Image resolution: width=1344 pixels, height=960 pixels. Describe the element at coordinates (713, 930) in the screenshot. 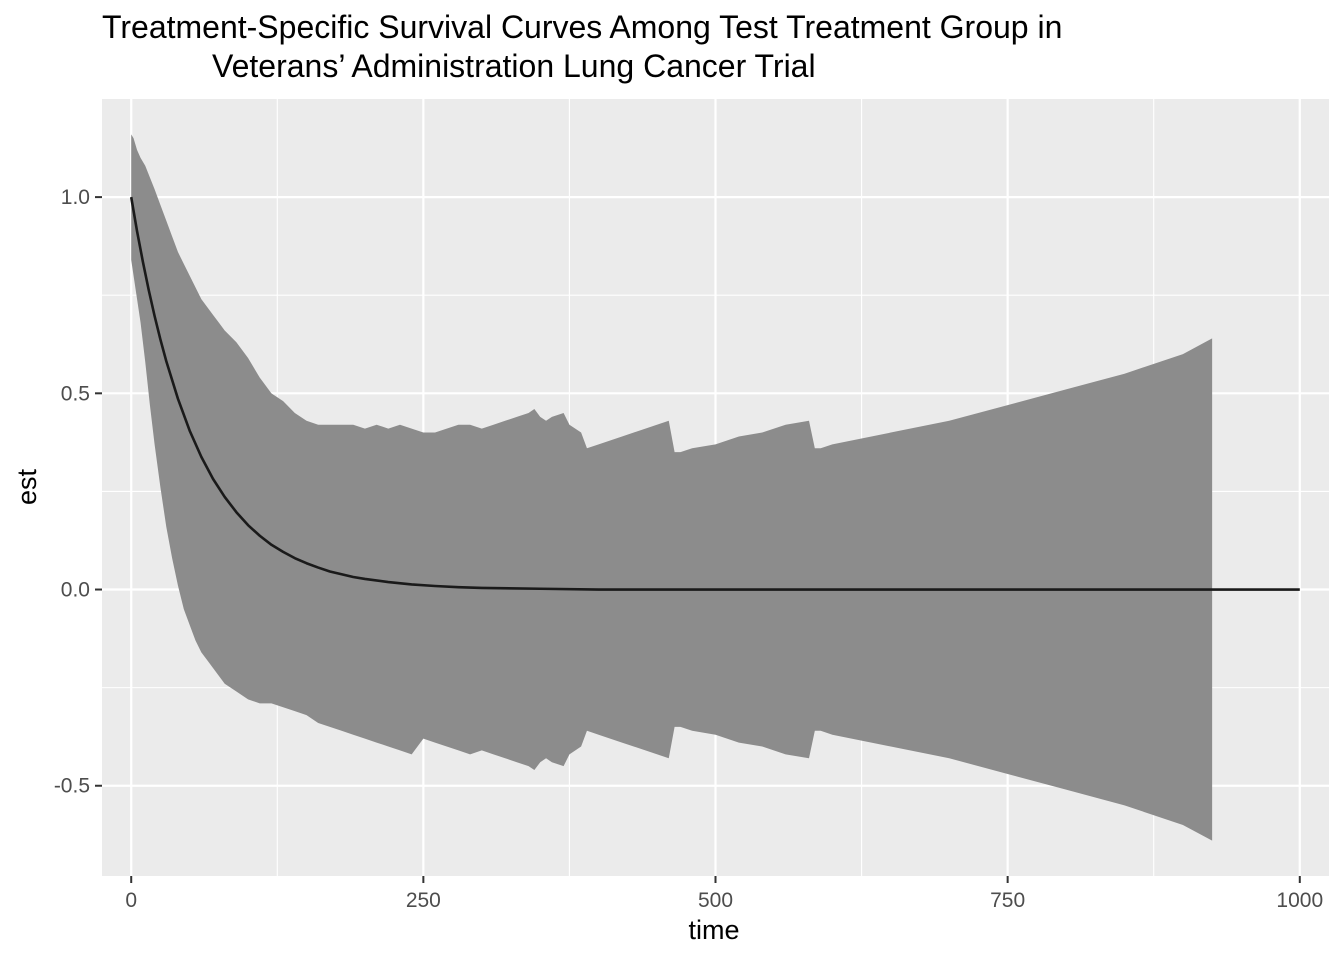

I see `x-axis-title: time` at that location.